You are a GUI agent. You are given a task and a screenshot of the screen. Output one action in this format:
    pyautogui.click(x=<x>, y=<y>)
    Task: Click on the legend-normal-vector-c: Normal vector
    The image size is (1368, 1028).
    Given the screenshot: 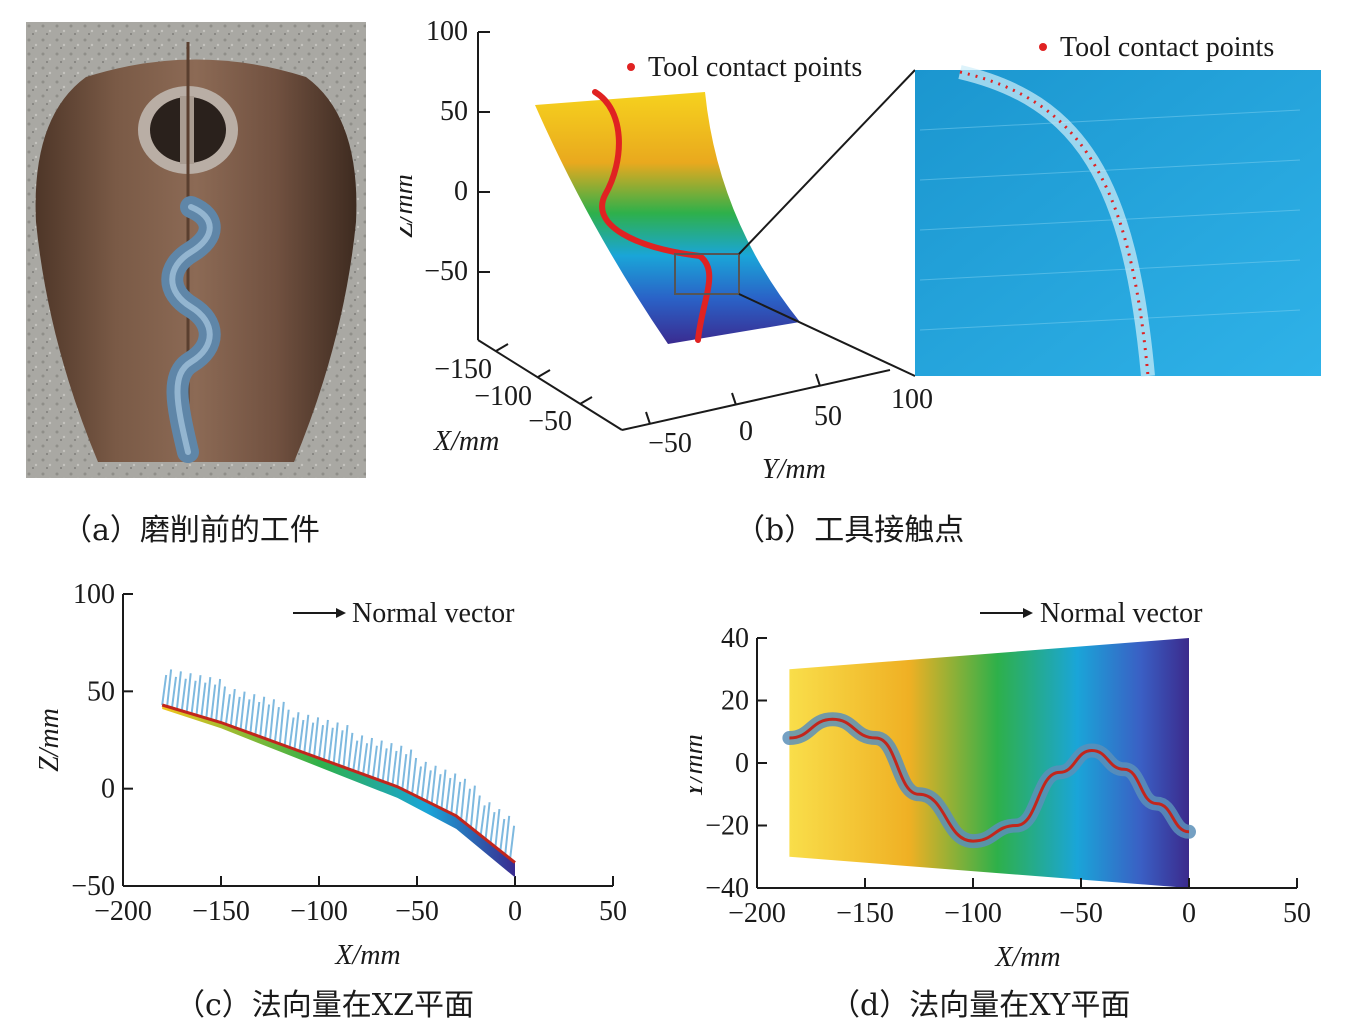 What is the action you would take?
    pyautogui.click(x=433, y=613)
    